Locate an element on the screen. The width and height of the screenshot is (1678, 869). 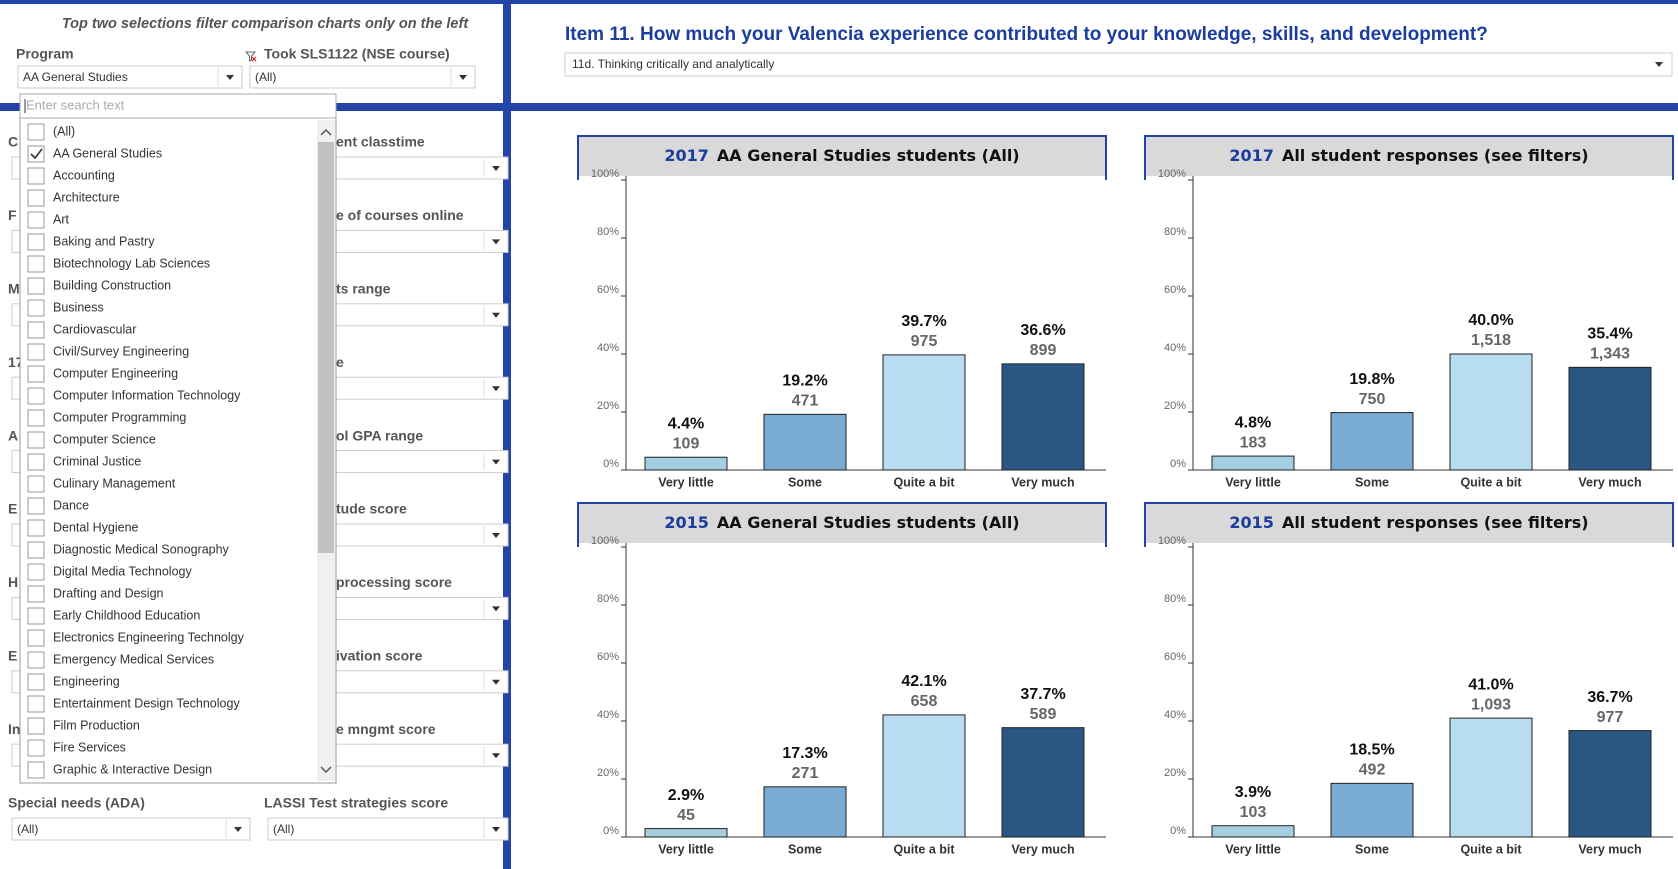
filter-label: Program is located at coordinates (45, 54).